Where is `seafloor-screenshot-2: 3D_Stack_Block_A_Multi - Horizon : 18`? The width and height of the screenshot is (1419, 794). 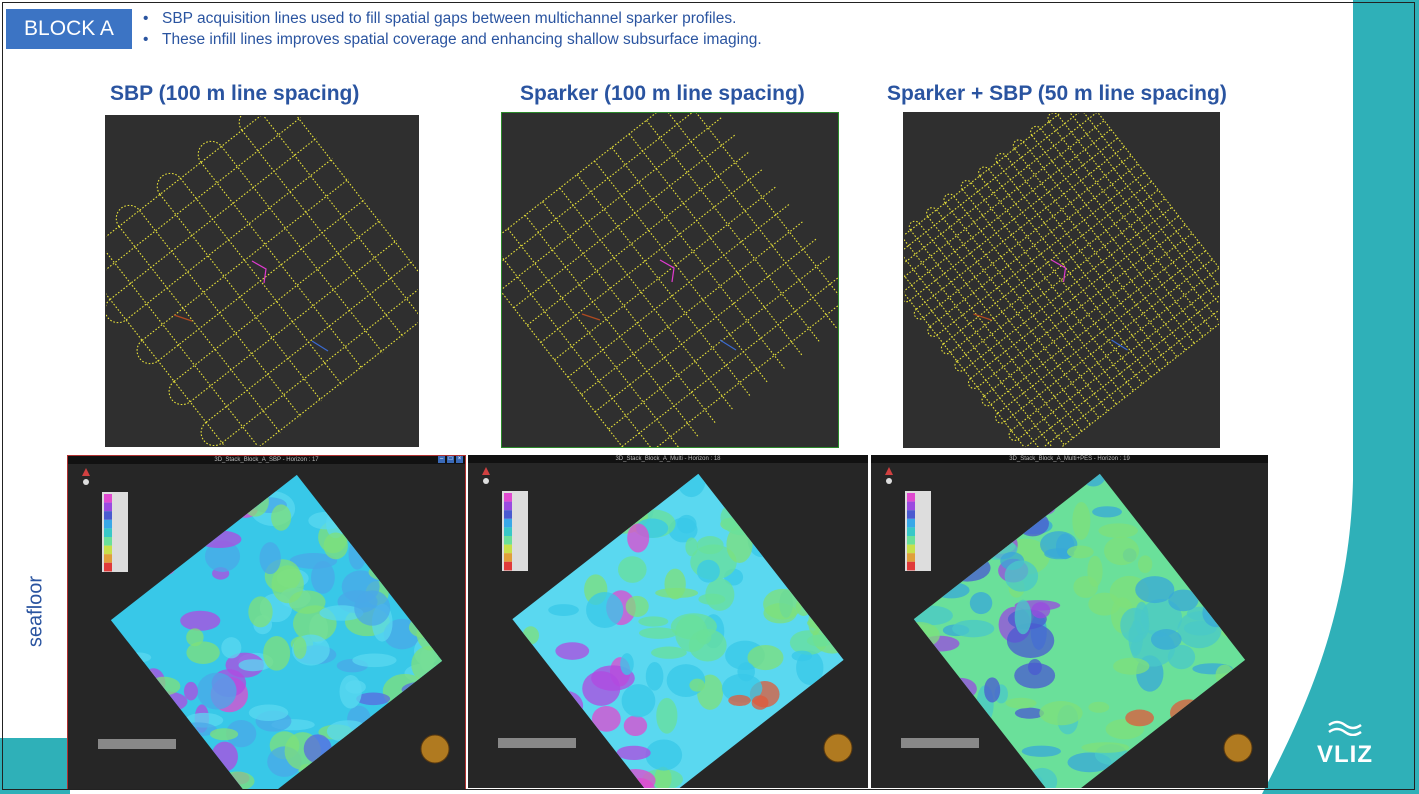 seafloor-screenshot-2: 3D_Stack_Block_A_Multi - Horizon : 18 is located at coordinates (668, 621).